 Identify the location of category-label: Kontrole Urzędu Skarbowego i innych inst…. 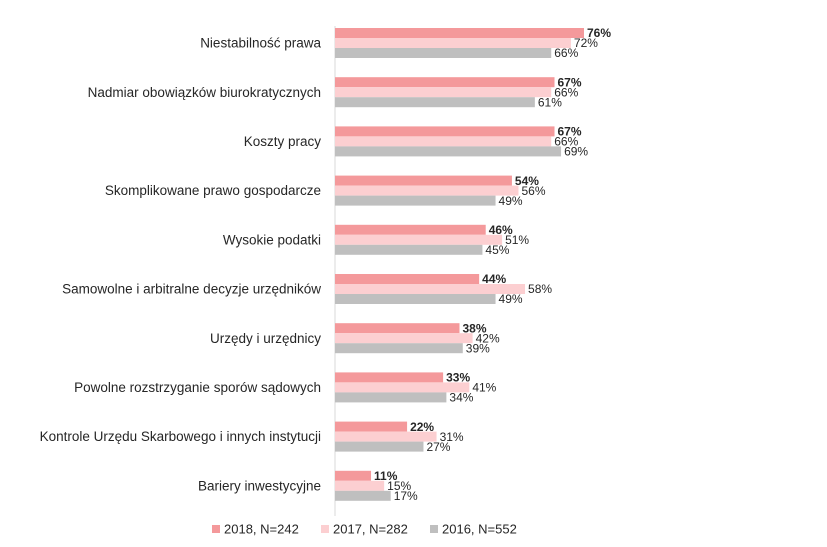
(180, 436).